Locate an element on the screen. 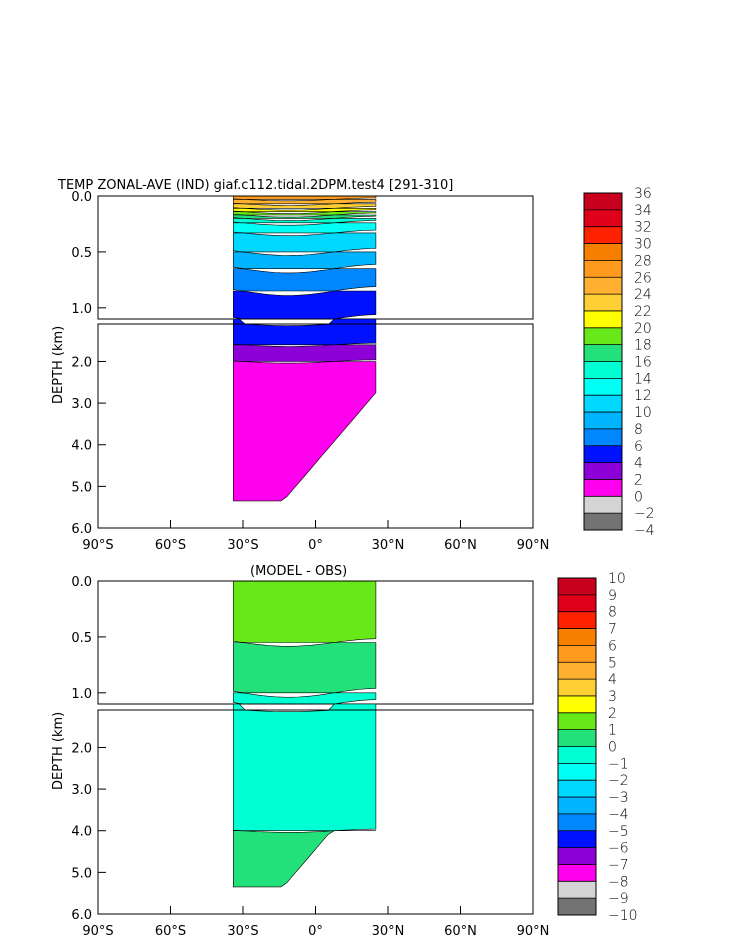  top-y-tick-label-3: 2.0 is located at coordinates (81, 362).